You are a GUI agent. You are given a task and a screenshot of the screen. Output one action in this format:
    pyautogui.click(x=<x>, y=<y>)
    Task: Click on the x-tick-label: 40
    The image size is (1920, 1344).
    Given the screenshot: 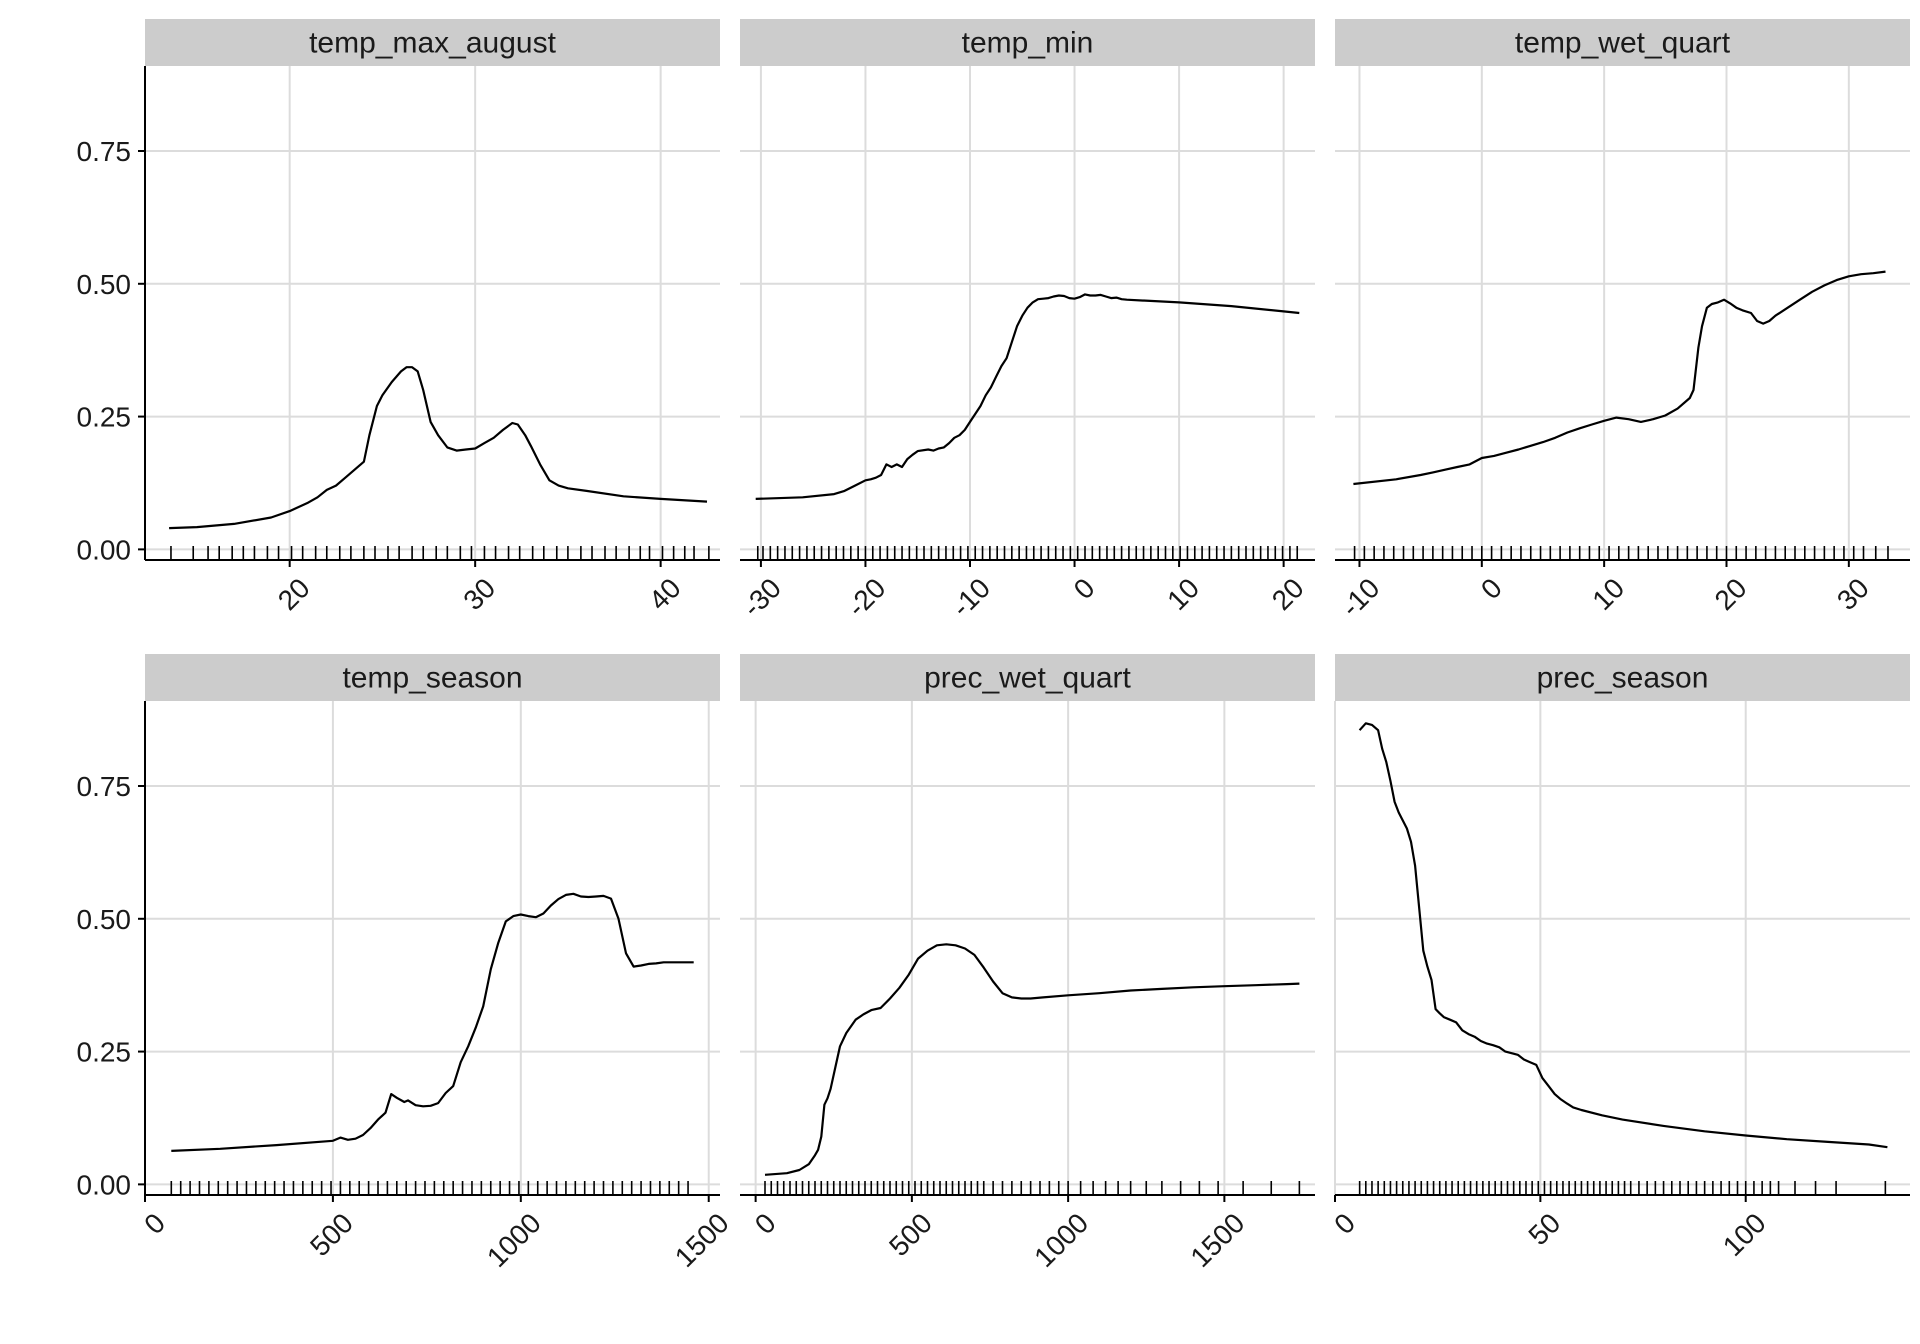 What is the action you would take?
    pyautogui.click(x=665, y=594)
    